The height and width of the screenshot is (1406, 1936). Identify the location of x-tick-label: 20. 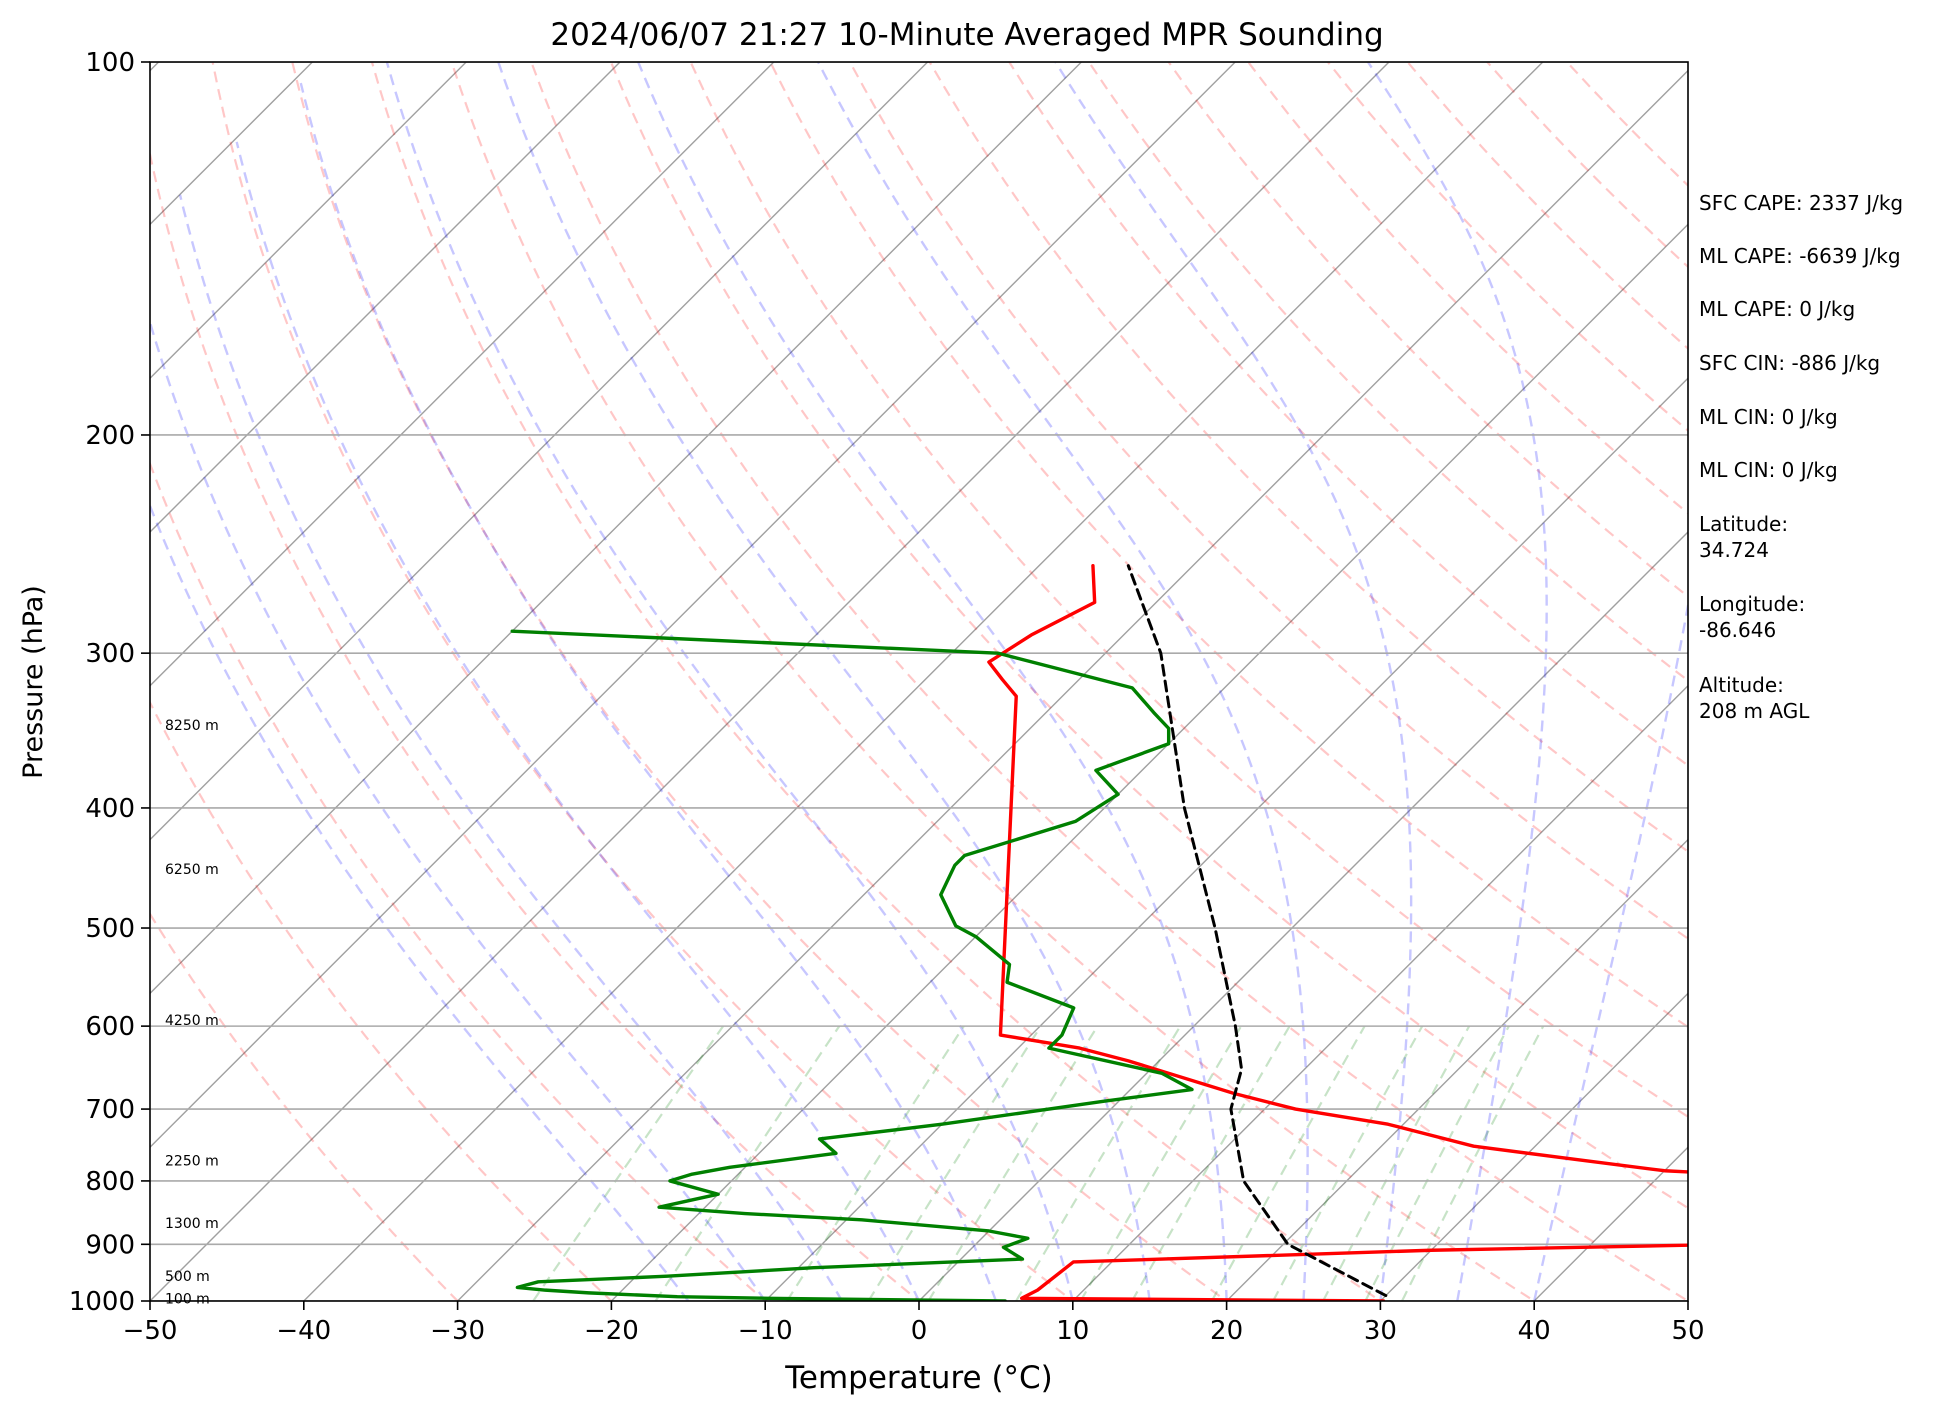
(1226, 1331).